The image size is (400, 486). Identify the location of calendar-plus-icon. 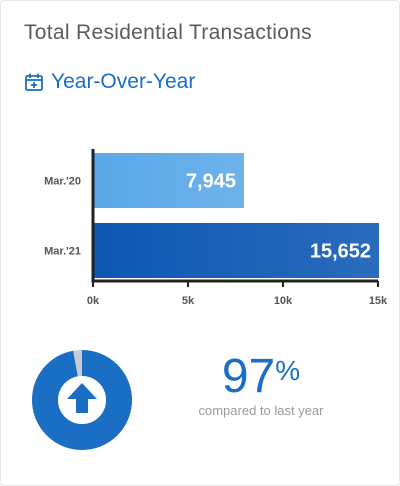
(34, 82).